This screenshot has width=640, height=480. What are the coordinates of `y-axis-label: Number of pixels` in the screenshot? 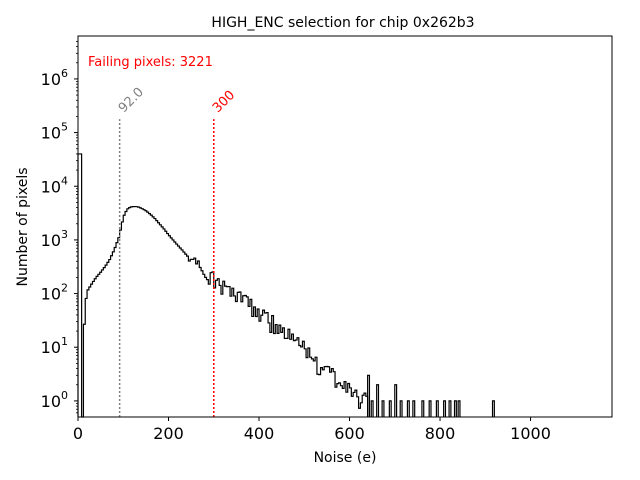 It's located at (23, 226).